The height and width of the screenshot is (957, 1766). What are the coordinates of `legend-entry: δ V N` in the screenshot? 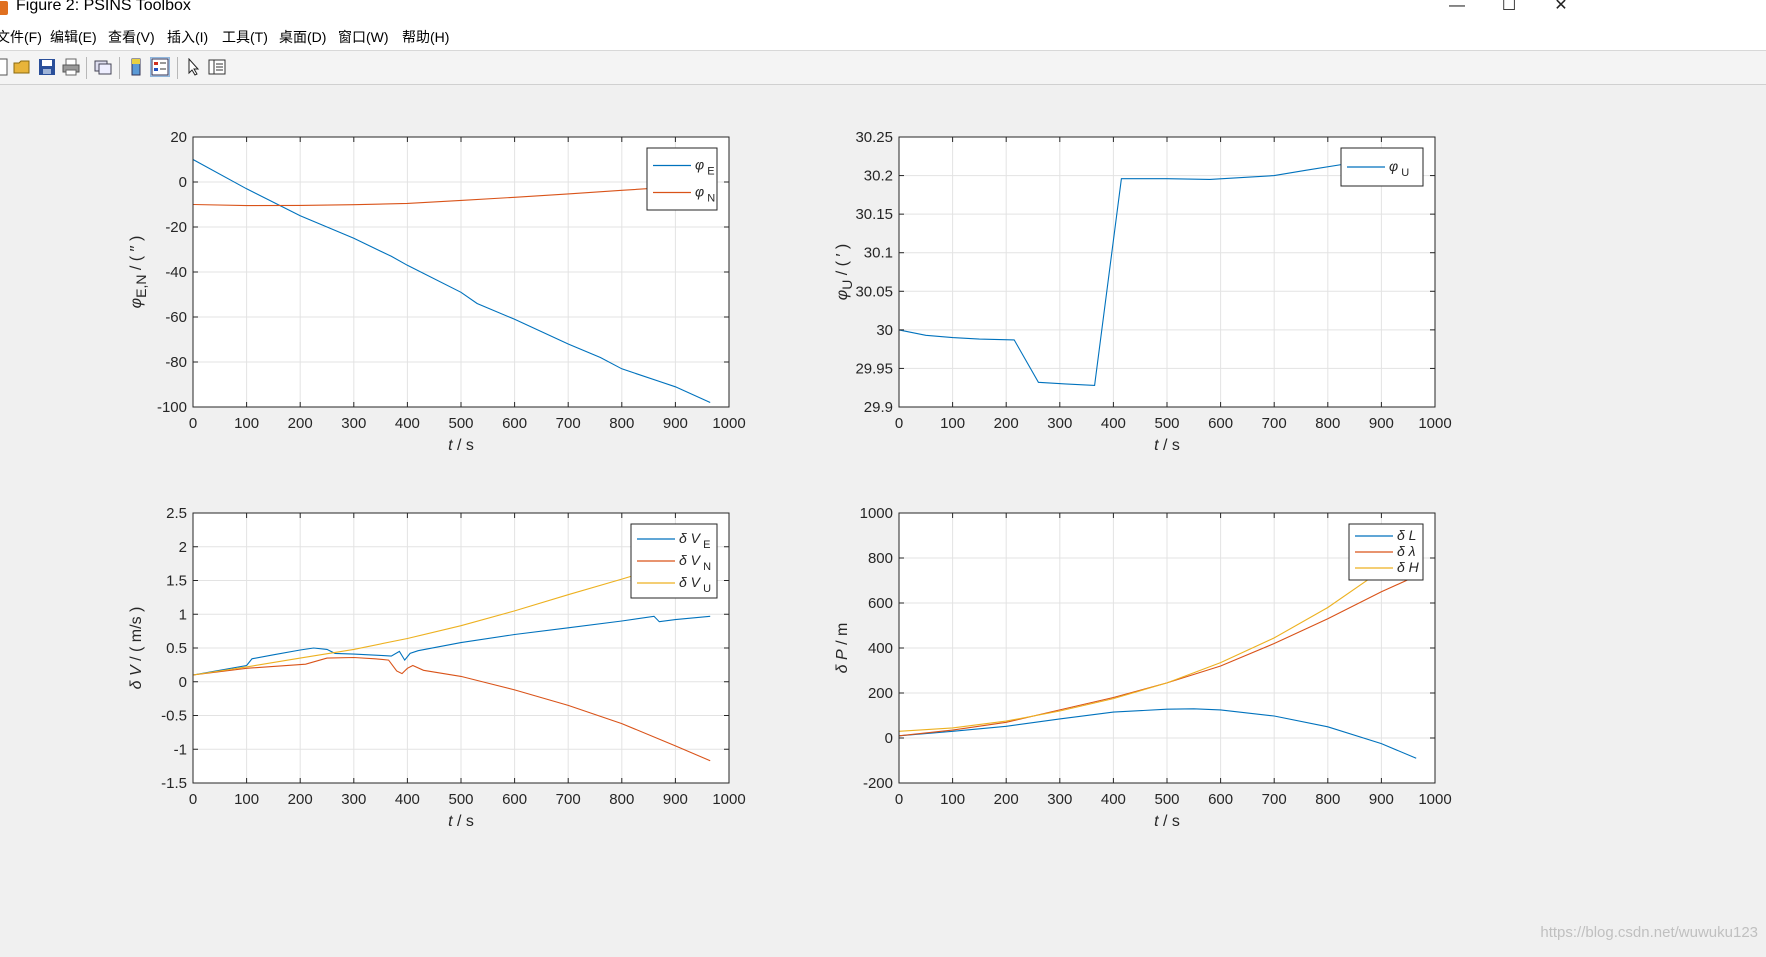 It's located at (695, 562).